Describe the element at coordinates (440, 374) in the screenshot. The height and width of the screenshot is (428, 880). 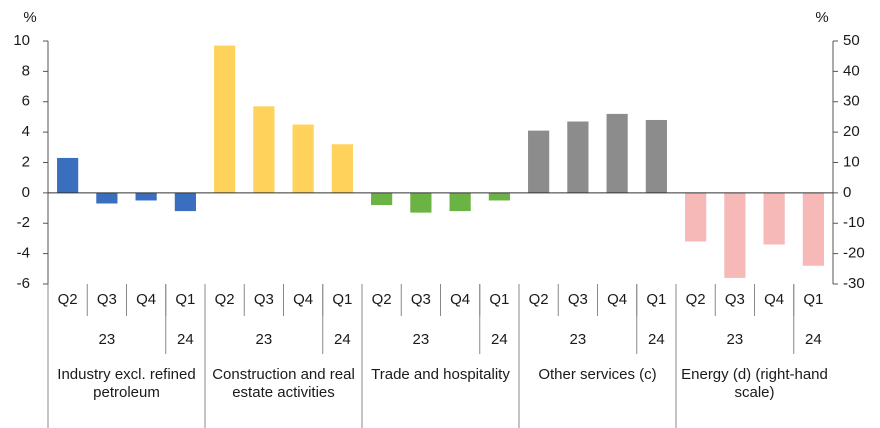
I see `group-label: Trade and hospitality` at that location.